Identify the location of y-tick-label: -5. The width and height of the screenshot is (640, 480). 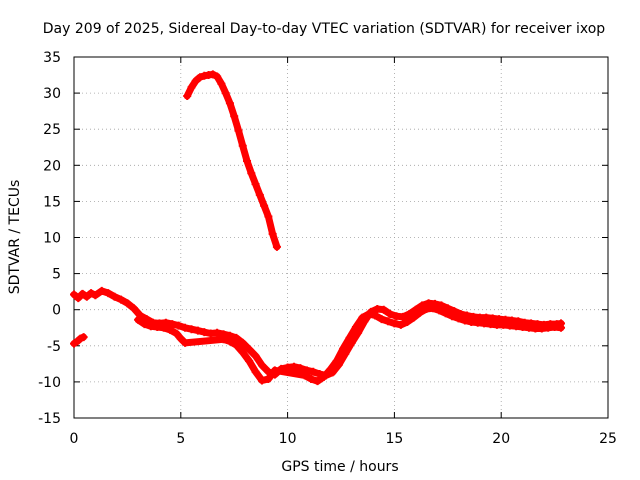
(54, 347).